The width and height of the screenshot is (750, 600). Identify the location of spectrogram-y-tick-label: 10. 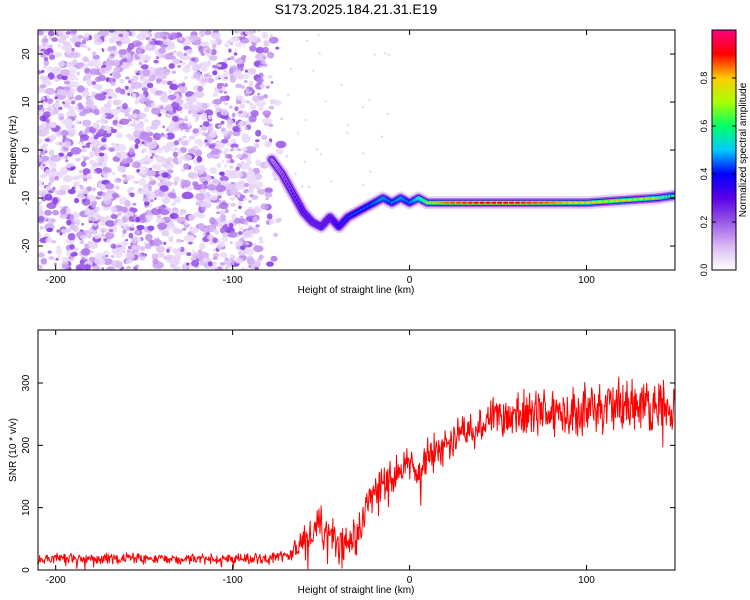
(26, 102).